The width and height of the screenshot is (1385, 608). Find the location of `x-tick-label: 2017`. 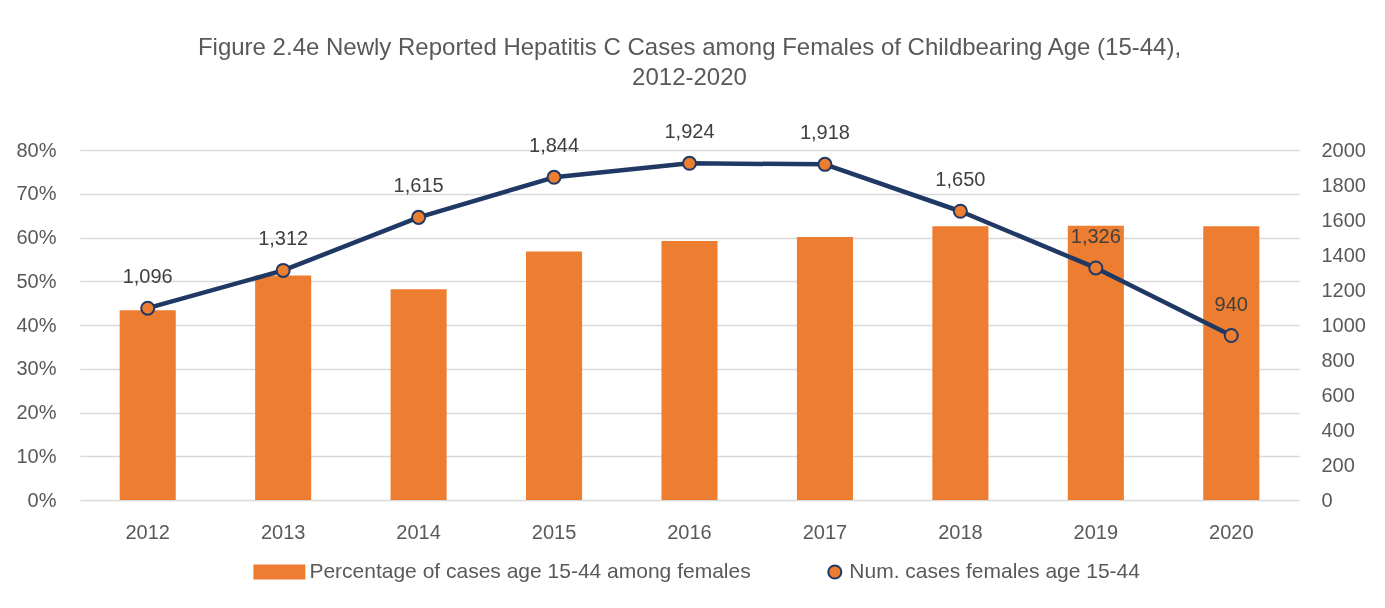

x-tick-label: 2017 is located at coordinates (825, 531).